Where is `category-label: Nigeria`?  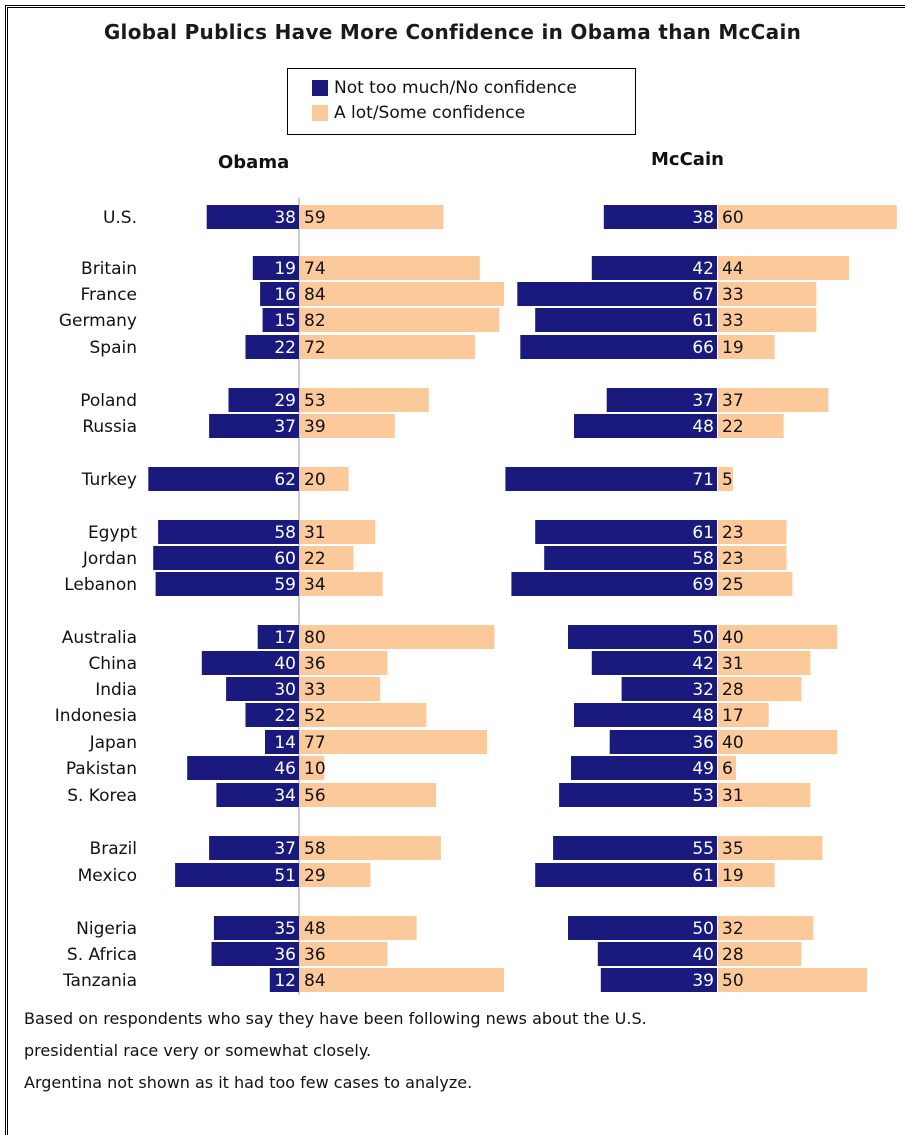
category-label: Nigeria is located at coordinates (106, 929).